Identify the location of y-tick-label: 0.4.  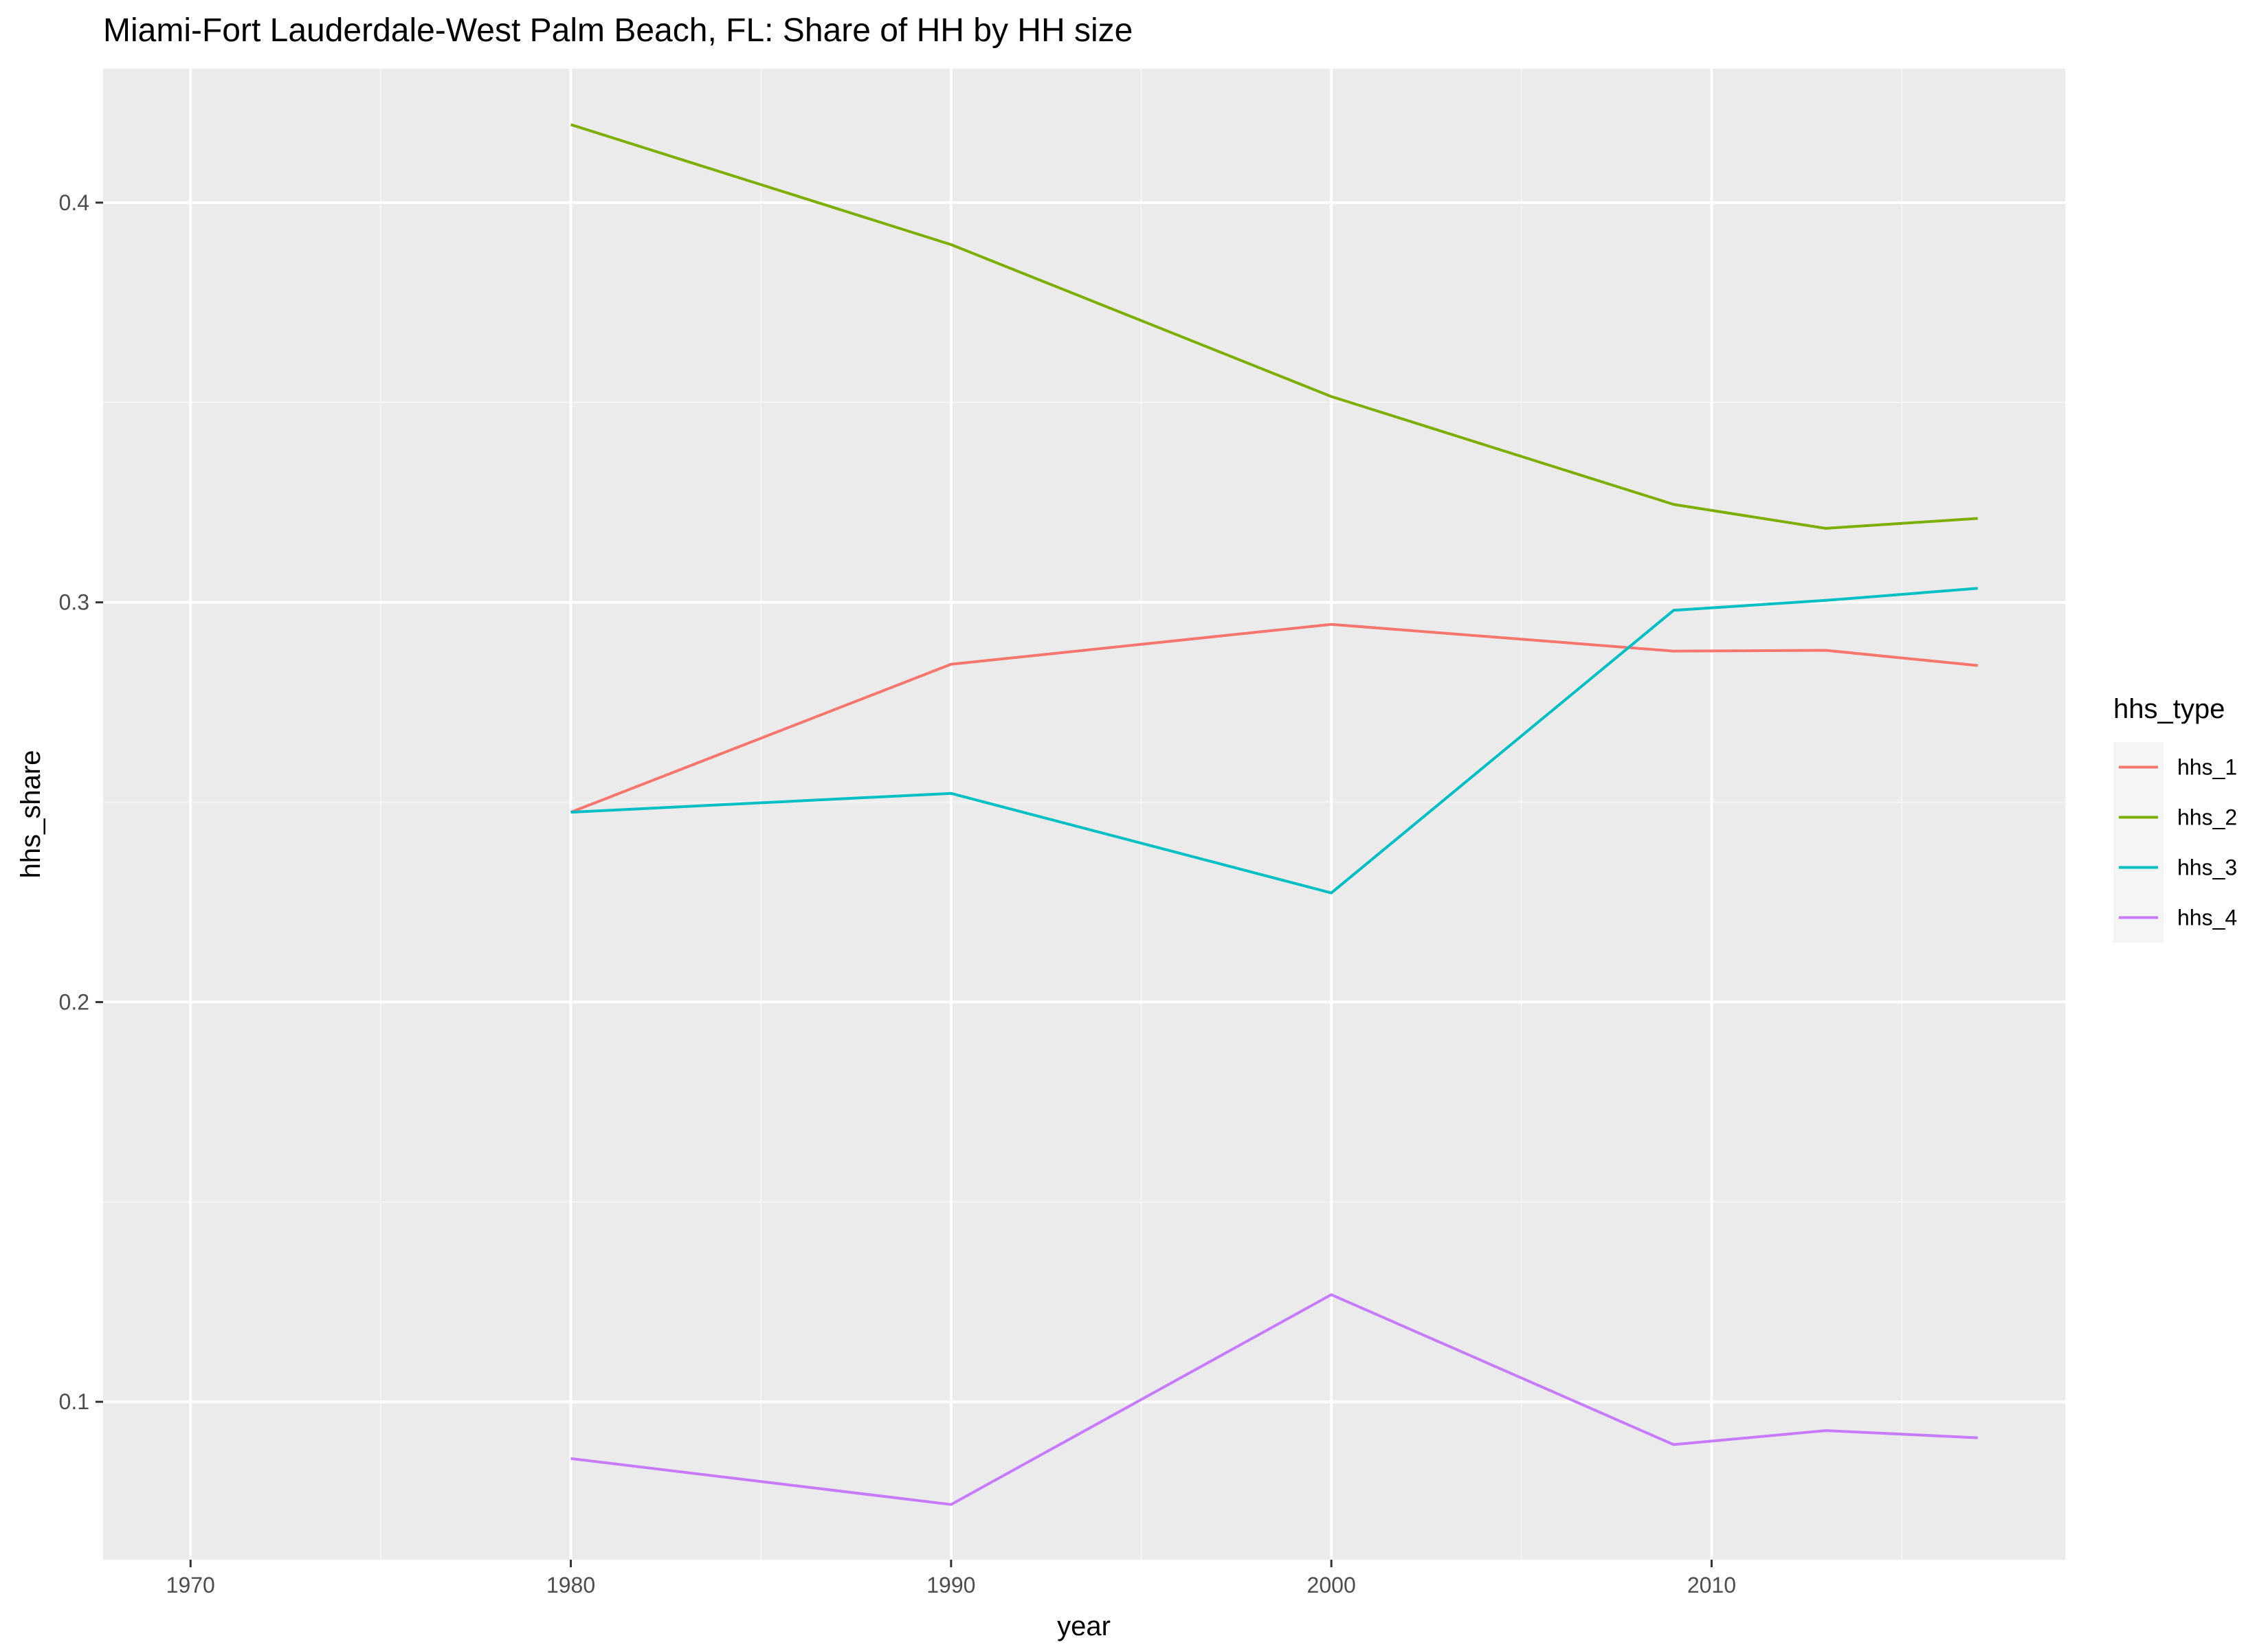
(74, 202).